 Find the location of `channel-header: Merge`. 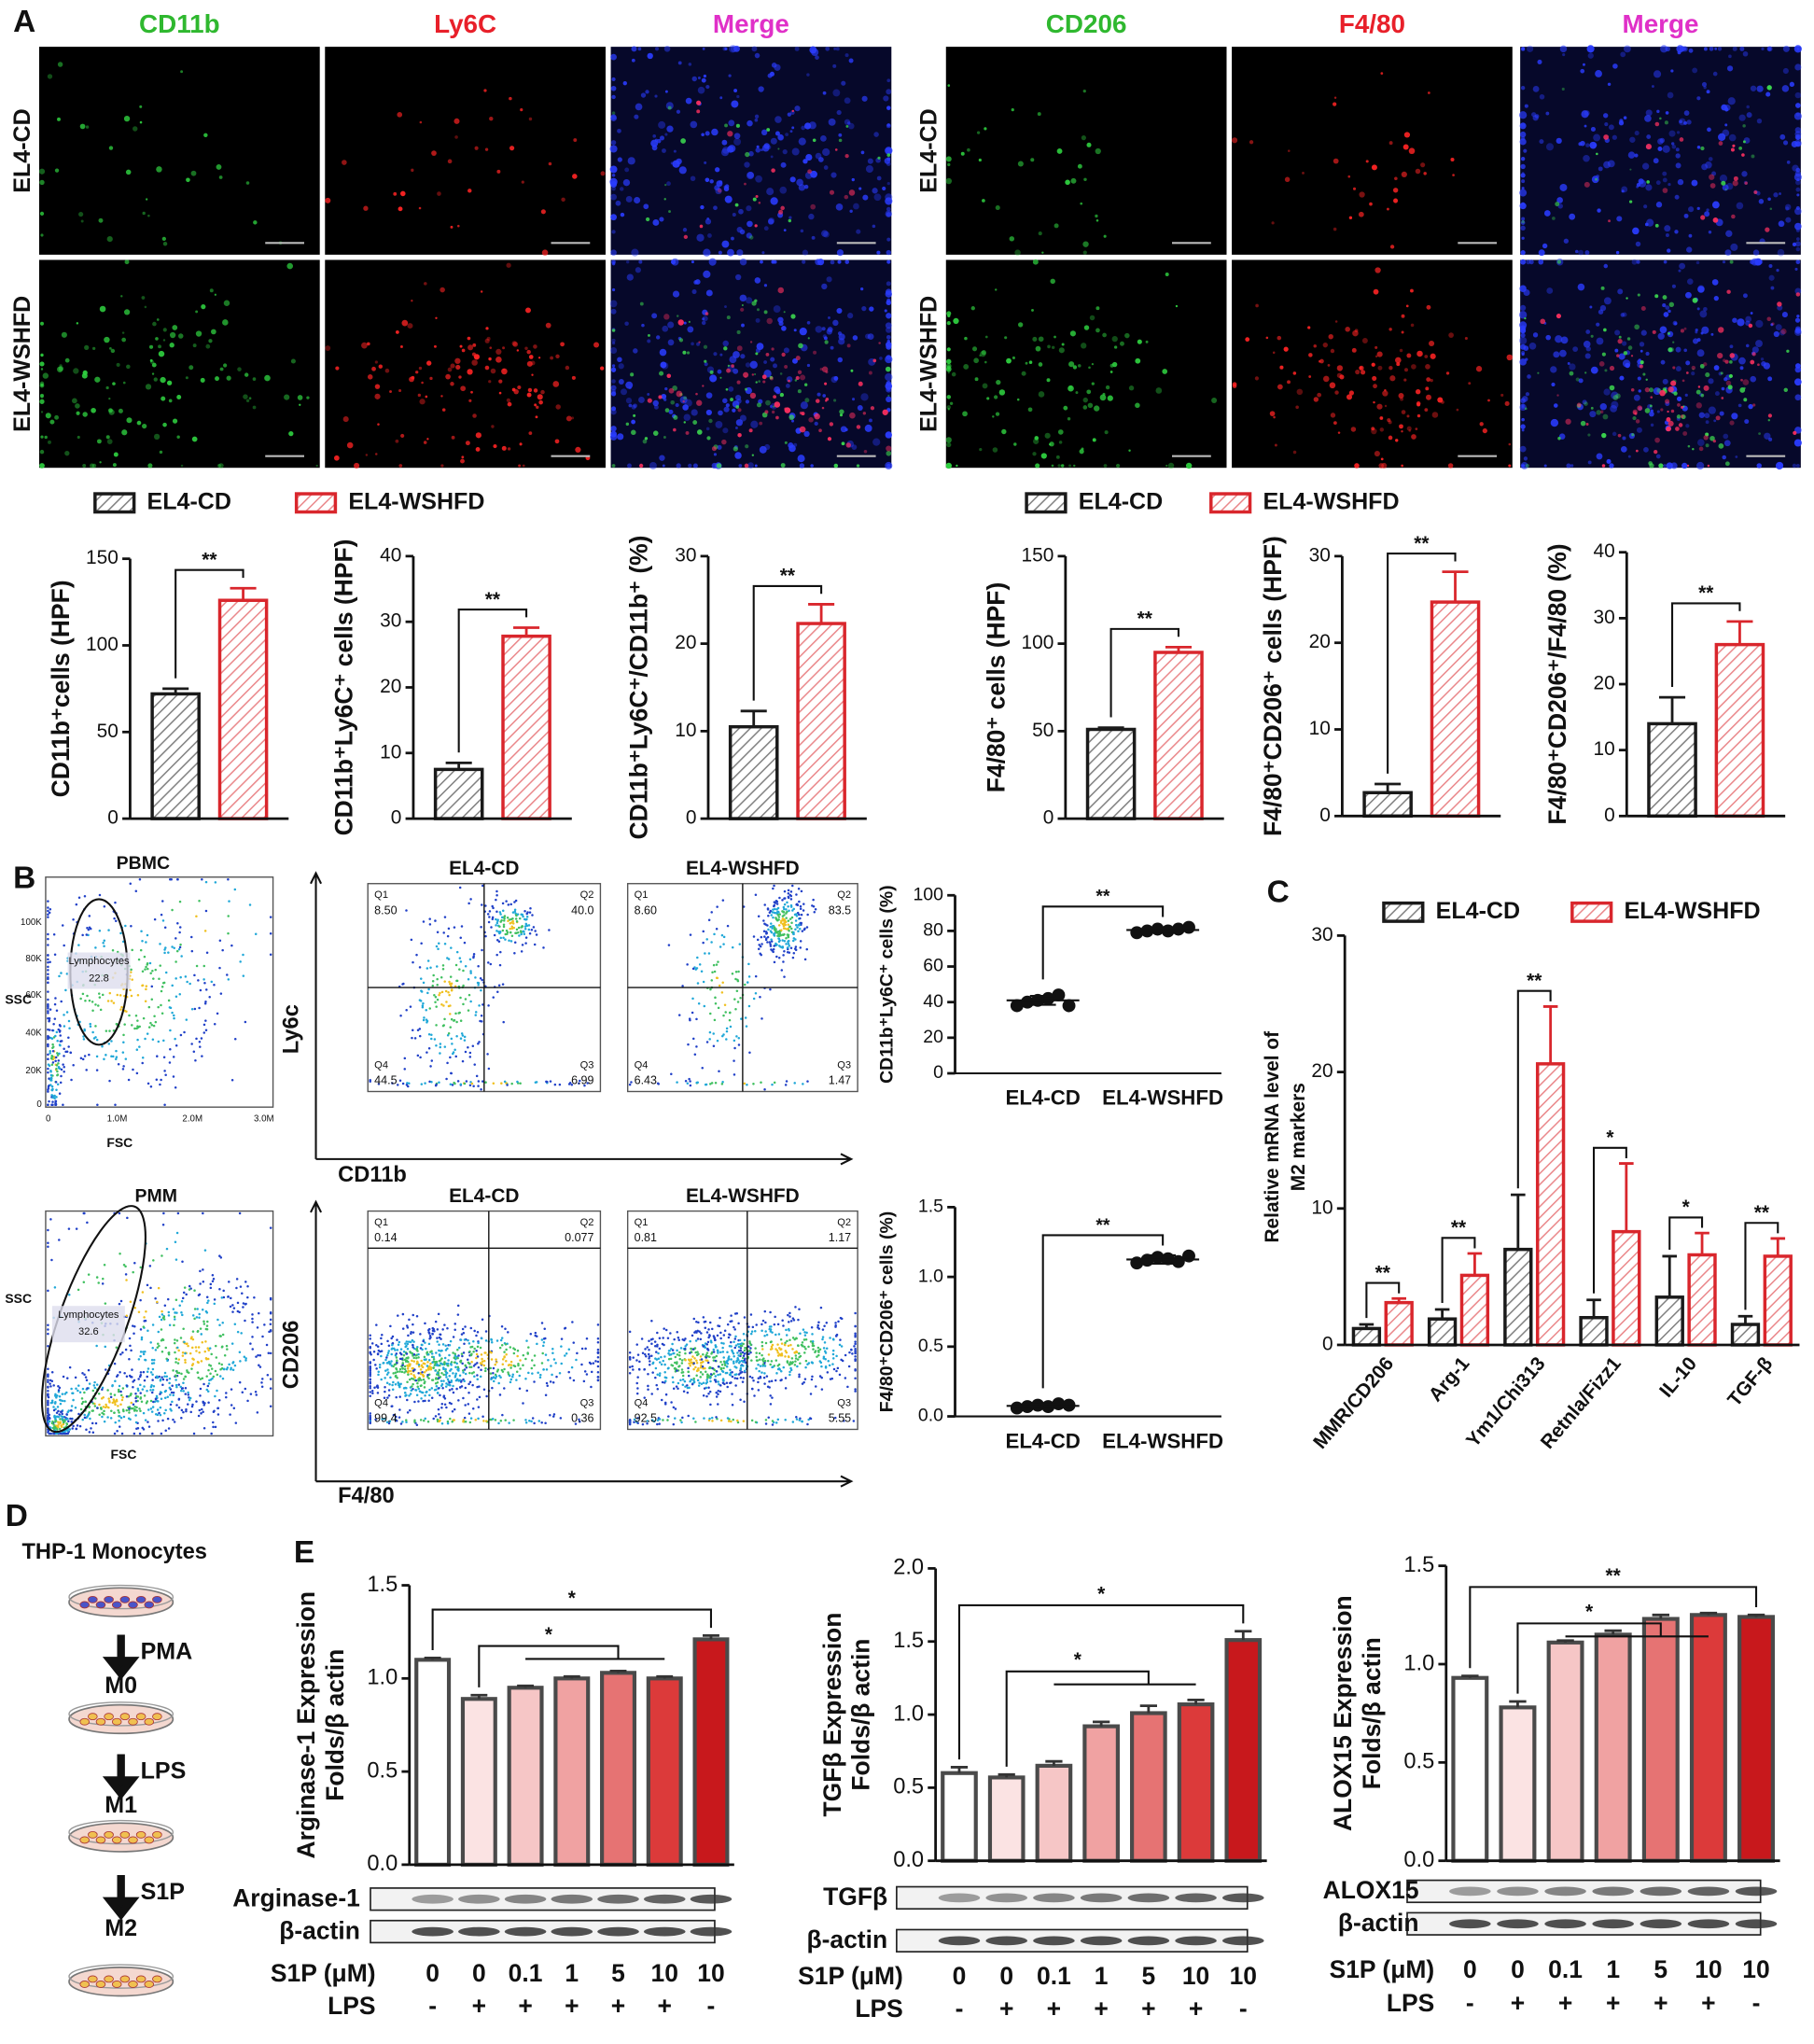

channel-header: Merge is located at coordinates (751, 23).